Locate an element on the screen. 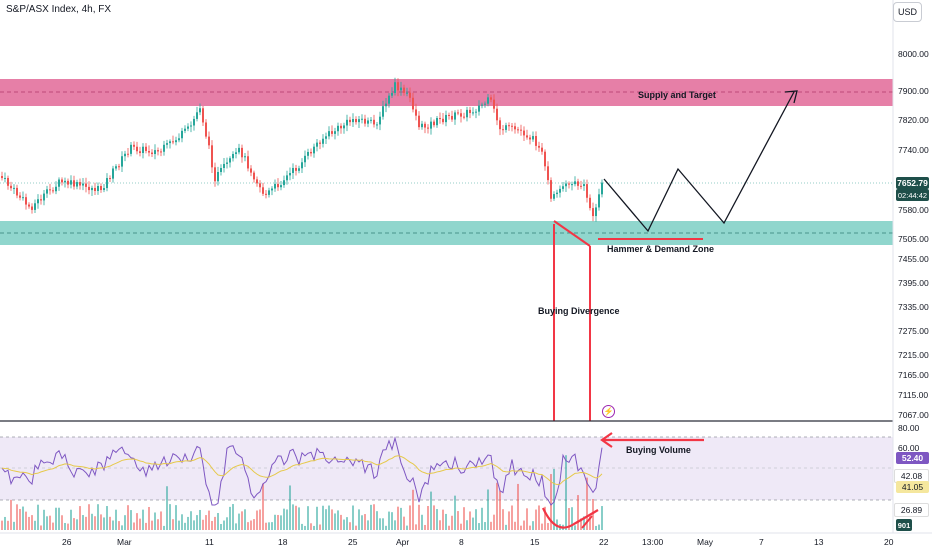 Image resolution: width=932 pixels, height=550 pixels. currency-button: USD is located at coordinates (907, 12).